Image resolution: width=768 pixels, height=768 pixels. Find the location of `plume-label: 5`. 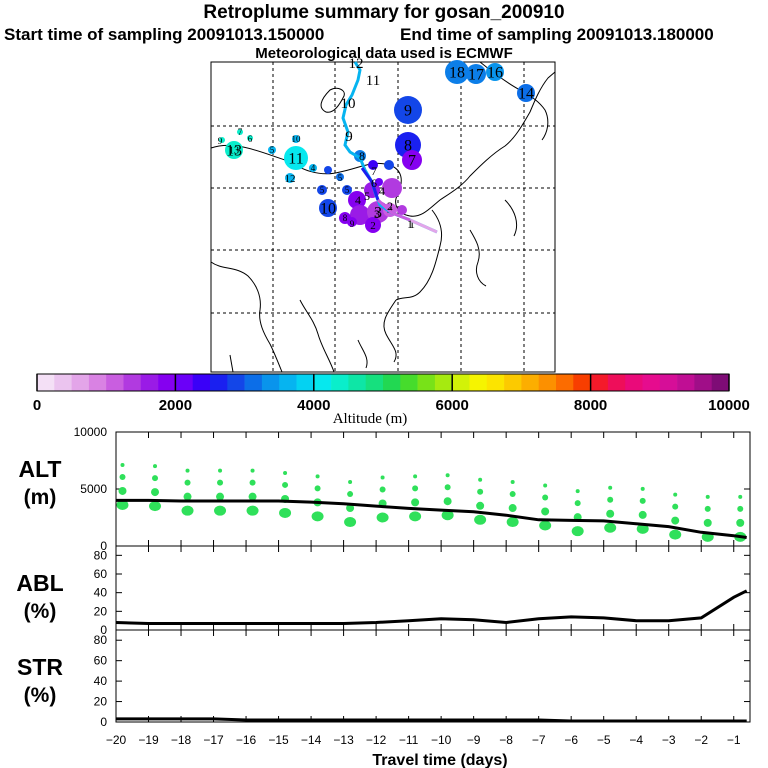

plume-label: 5 is located at coordinates (340, 178).